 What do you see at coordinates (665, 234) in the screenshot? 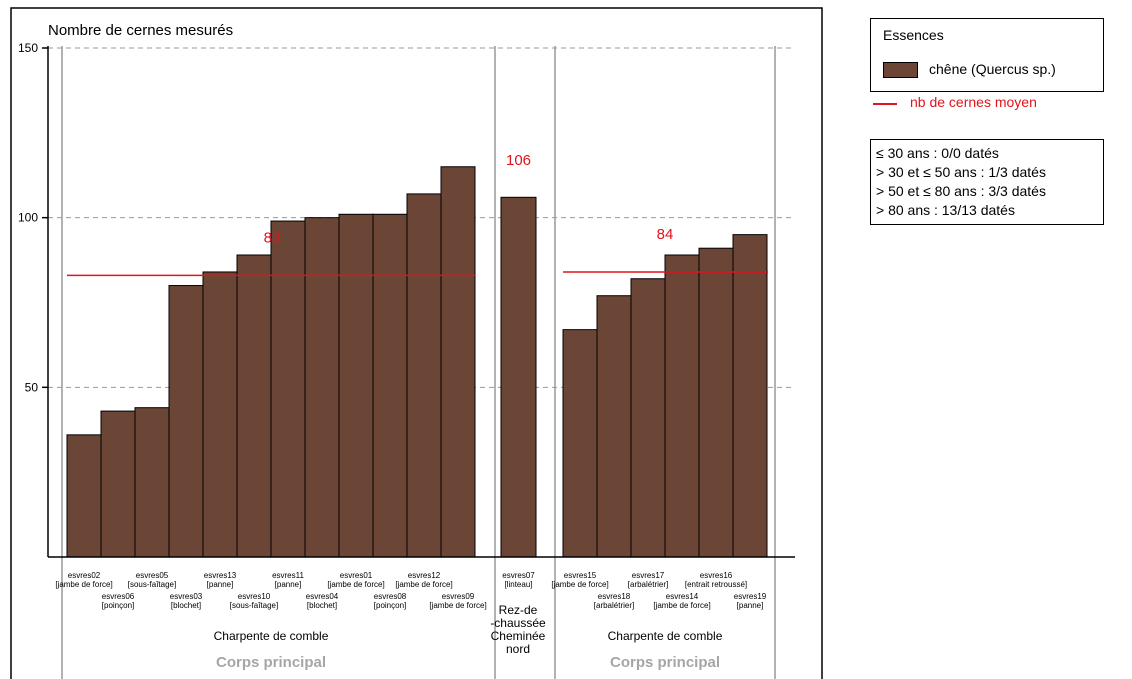
I see `mean-value-label: 84` at bounding box center [665, 234].